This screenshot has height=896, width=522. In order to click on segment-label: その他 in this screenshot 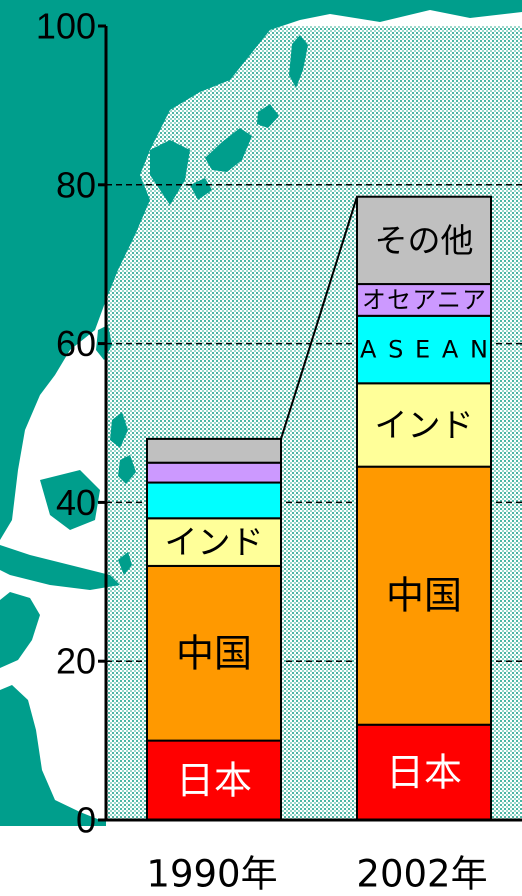, I will do `click(424, 240)`.